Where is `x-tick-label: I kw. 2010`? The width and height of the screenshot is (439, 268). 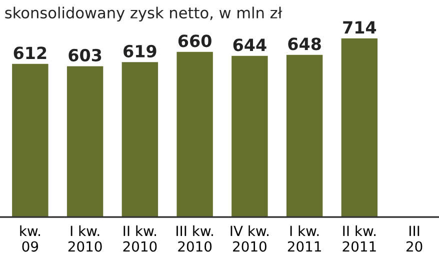 x-tick-label: I kw. 2010 is located at coordinates (85, 238).